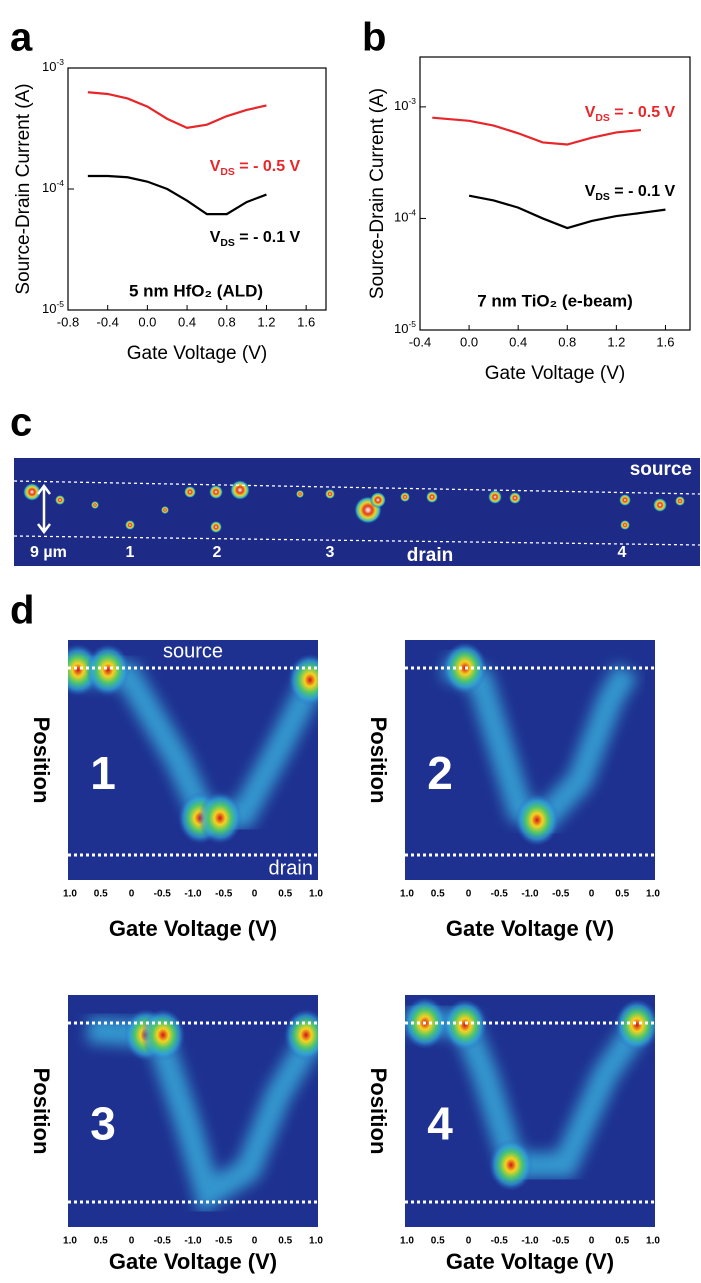  I want to click on drain-label: drain, so click(291, 868).